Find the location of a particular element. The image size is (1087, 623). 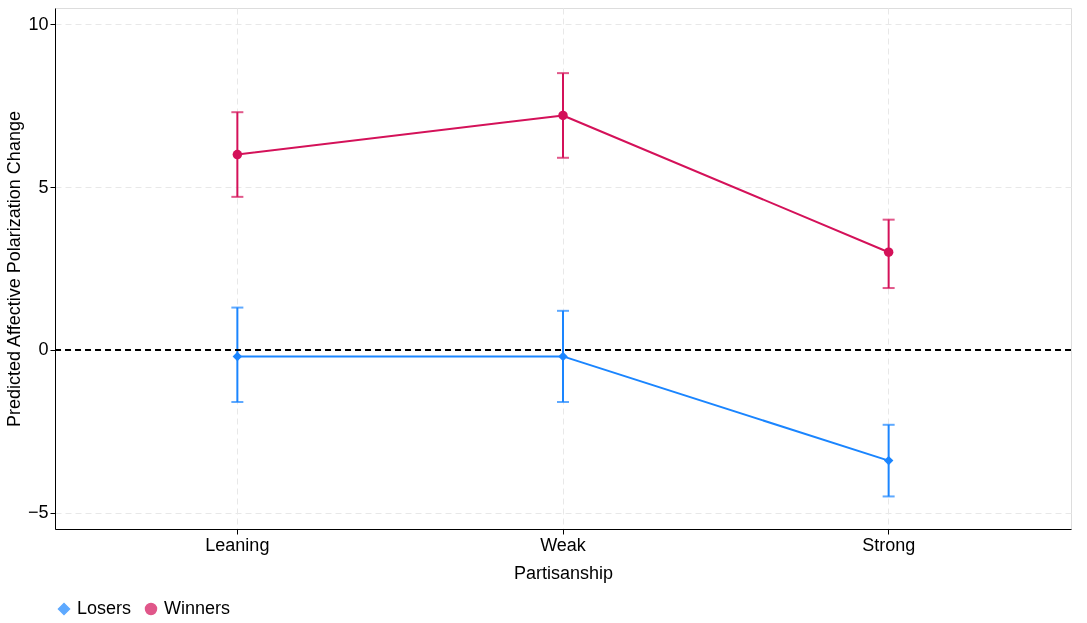

legend-label: Winners is located at coordinates (197, 608).